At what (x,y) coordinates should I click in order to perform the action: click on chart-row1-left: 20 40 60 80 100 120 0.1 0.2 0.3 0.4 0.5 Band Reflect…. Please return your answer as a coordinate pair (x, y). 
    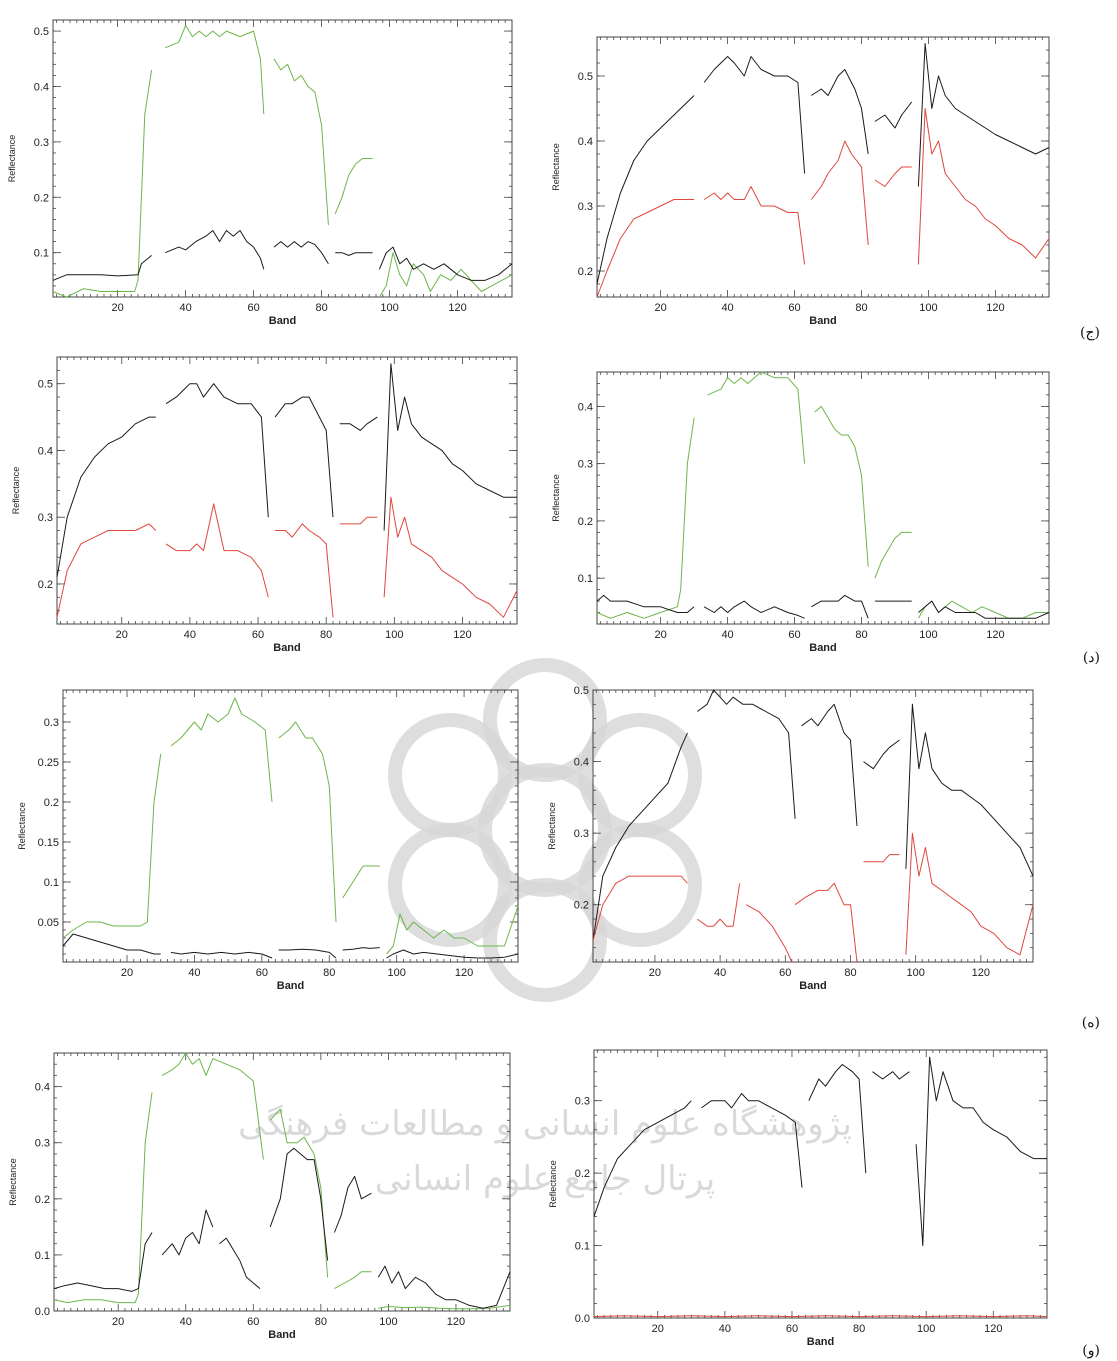
    Looking at the image, I should click on (260, 173).